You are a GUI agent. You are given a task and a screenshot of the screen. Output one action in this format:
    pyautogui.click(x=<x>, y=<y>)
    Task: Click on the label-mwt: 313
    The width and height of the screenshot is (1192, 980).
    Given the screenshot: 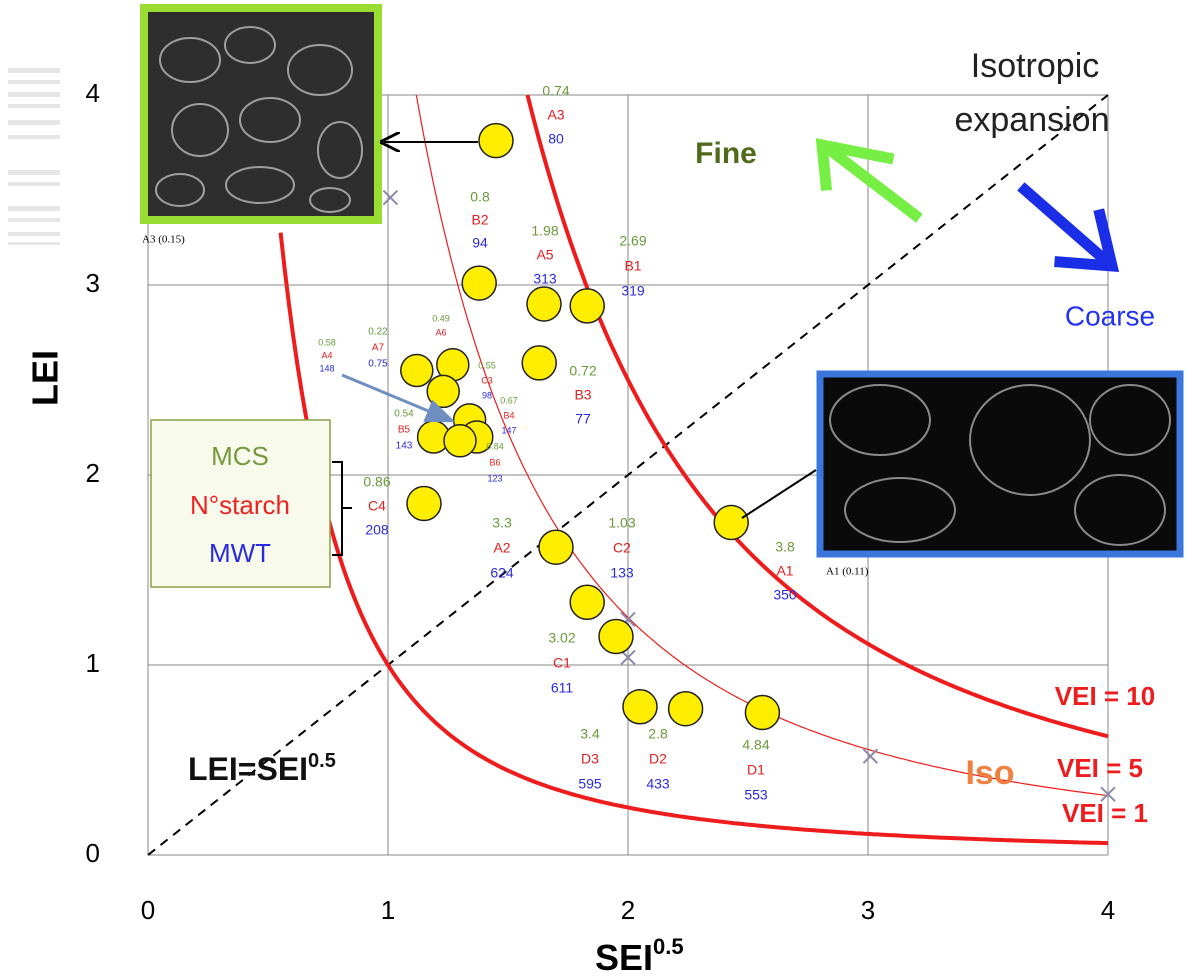 What is the action you would take?
    pyautogui.click(x=545, y=279)
    